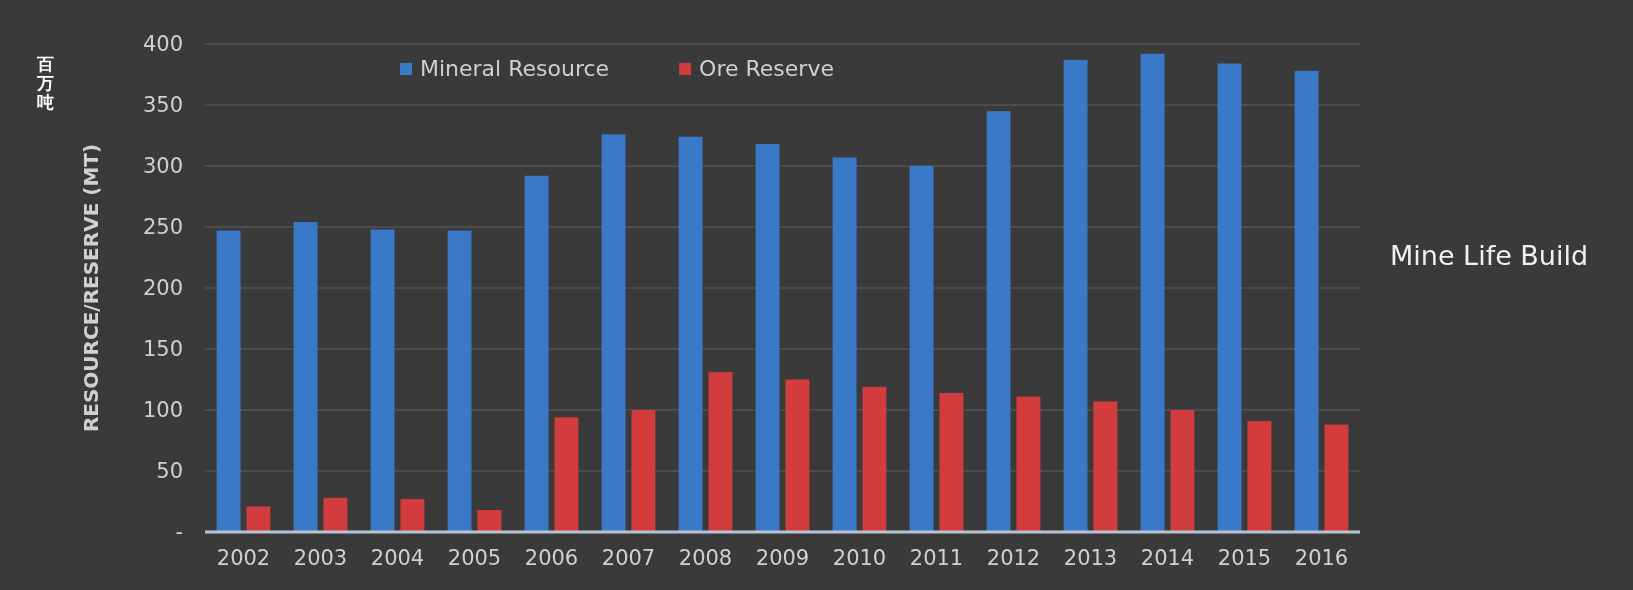 The image size is (1633, 590). What do you see at coordinates (1090, 558) in the screenshot?
I see `x-tick-label: 2013` at bounding box center [1090, 558].